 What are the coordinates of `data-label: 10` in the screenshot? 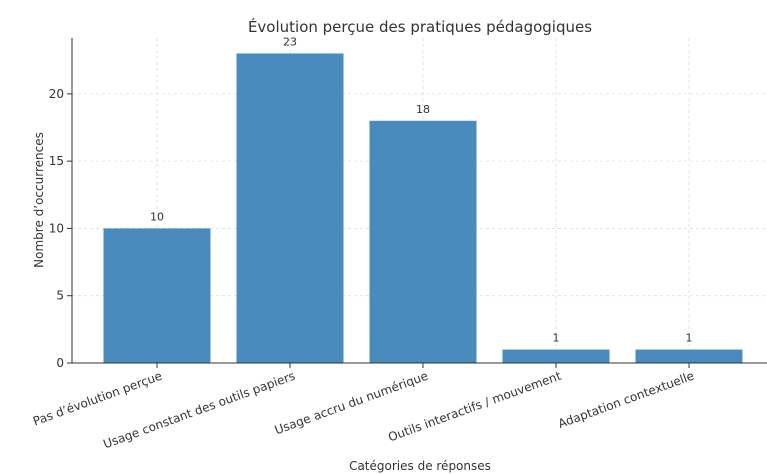 It's located at (157, 216).